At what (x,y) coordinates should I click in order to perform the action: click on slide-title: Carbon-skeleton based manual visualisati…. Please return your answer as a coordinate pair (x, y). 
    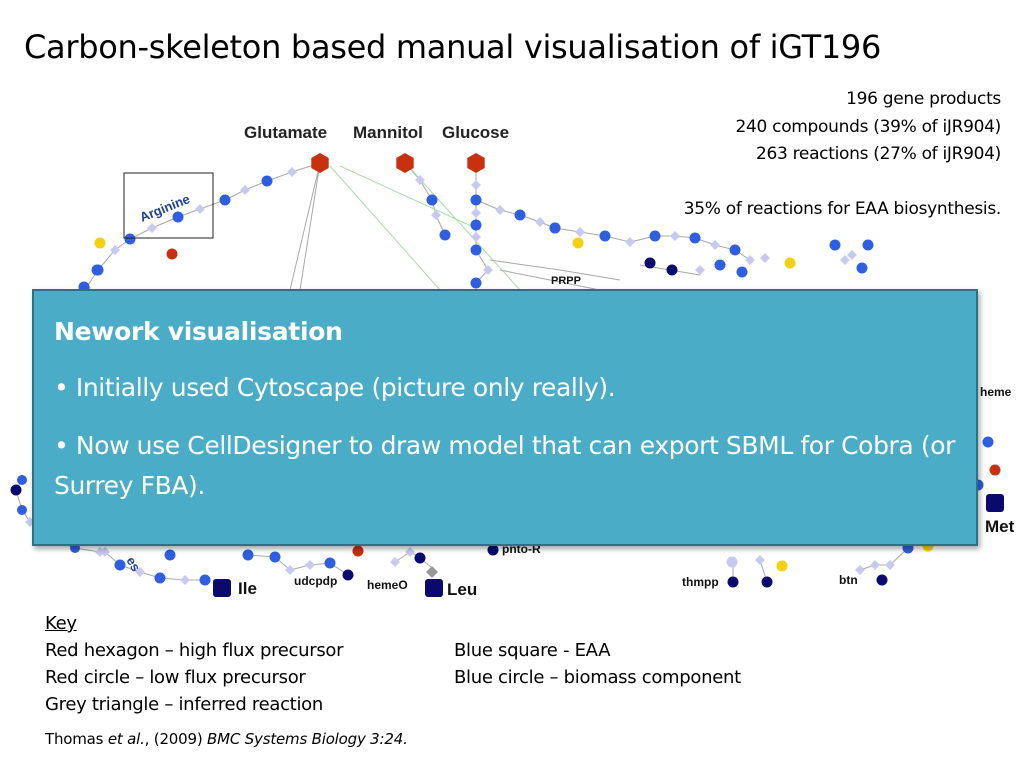
    Looking at the image, I should click on (453, 47).